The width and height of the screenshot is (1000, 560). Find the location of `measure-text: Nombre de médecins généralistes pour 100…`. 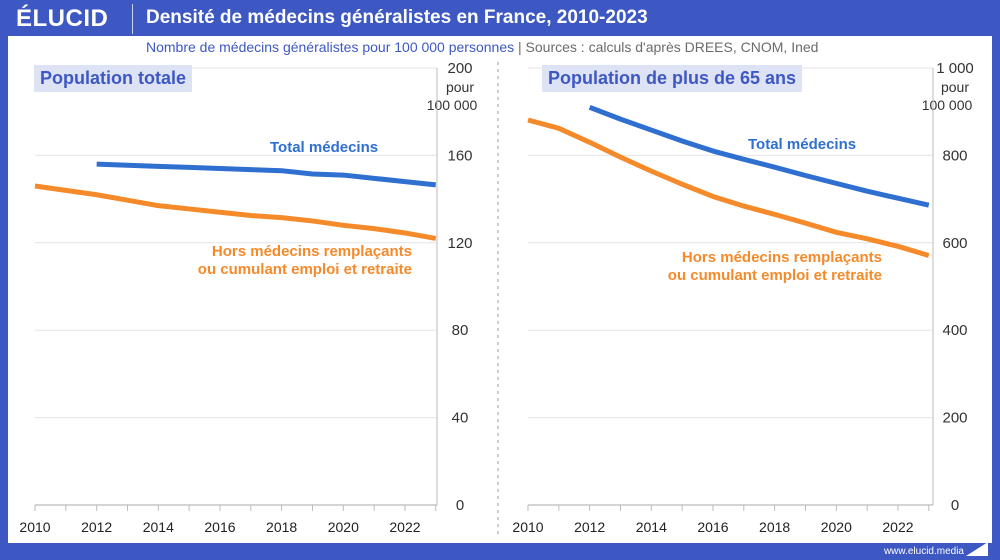

measure-text: Nombre de médecins généralistes pour 100… is located at coordinates (330, 47).